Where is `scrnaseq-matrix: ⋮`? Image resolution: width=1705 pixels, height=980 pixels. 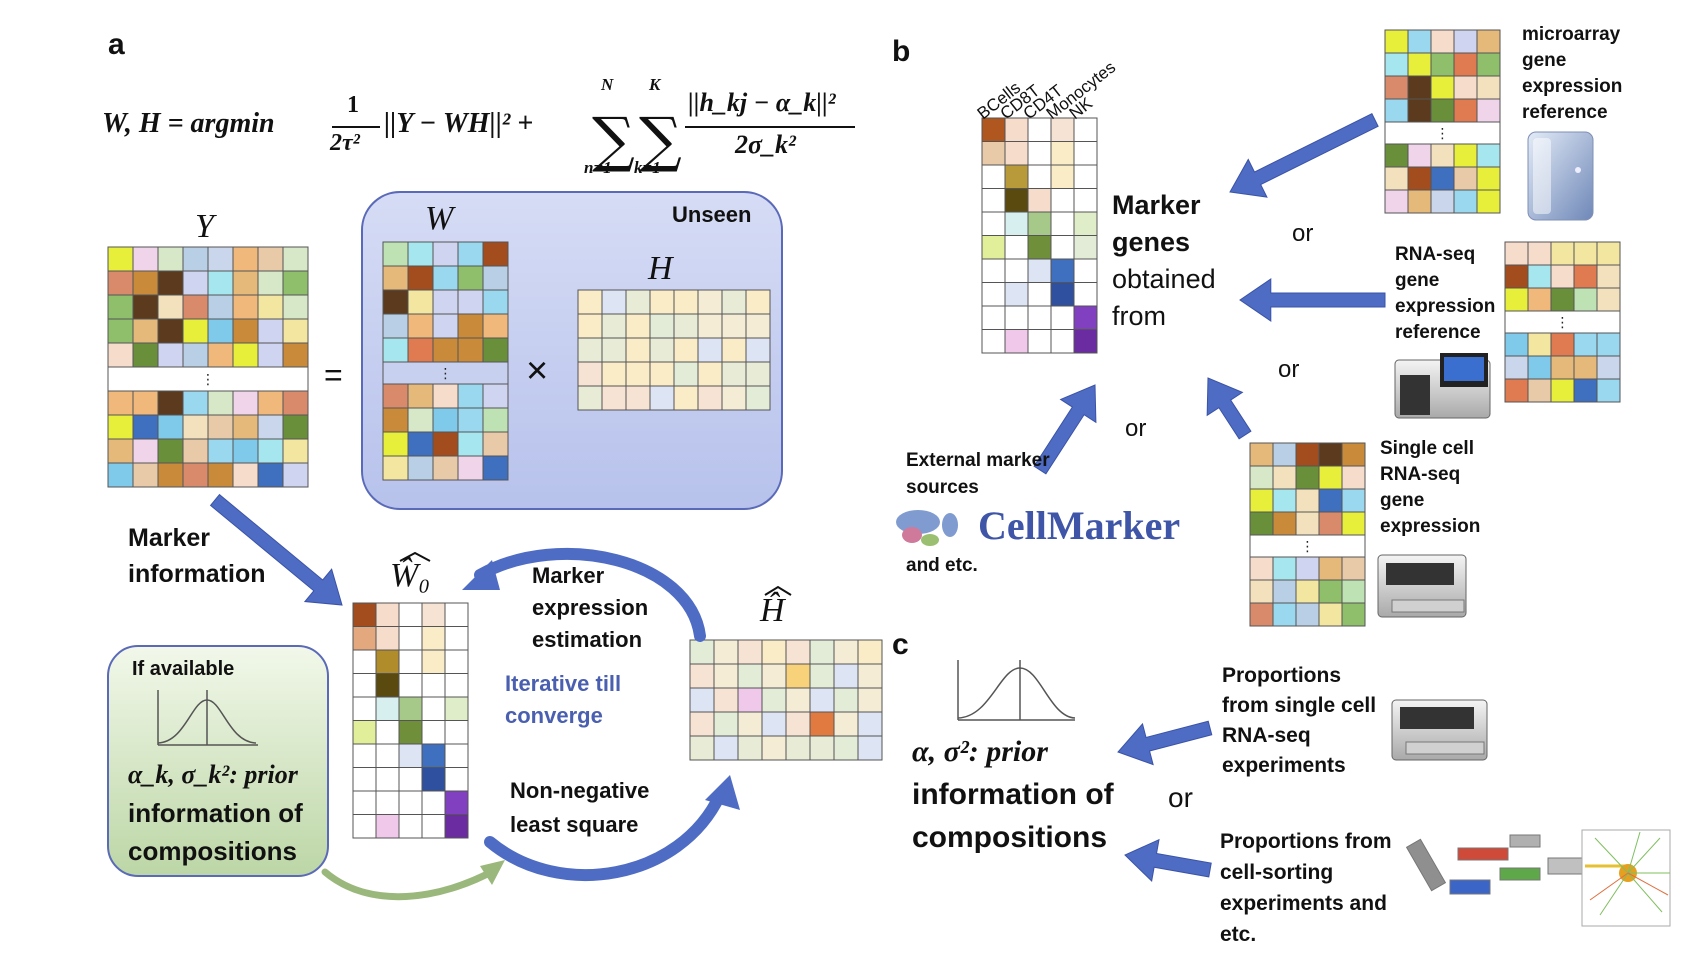
scrnaseq-matrix: ⋮ is located at coordinates (1307, 534).